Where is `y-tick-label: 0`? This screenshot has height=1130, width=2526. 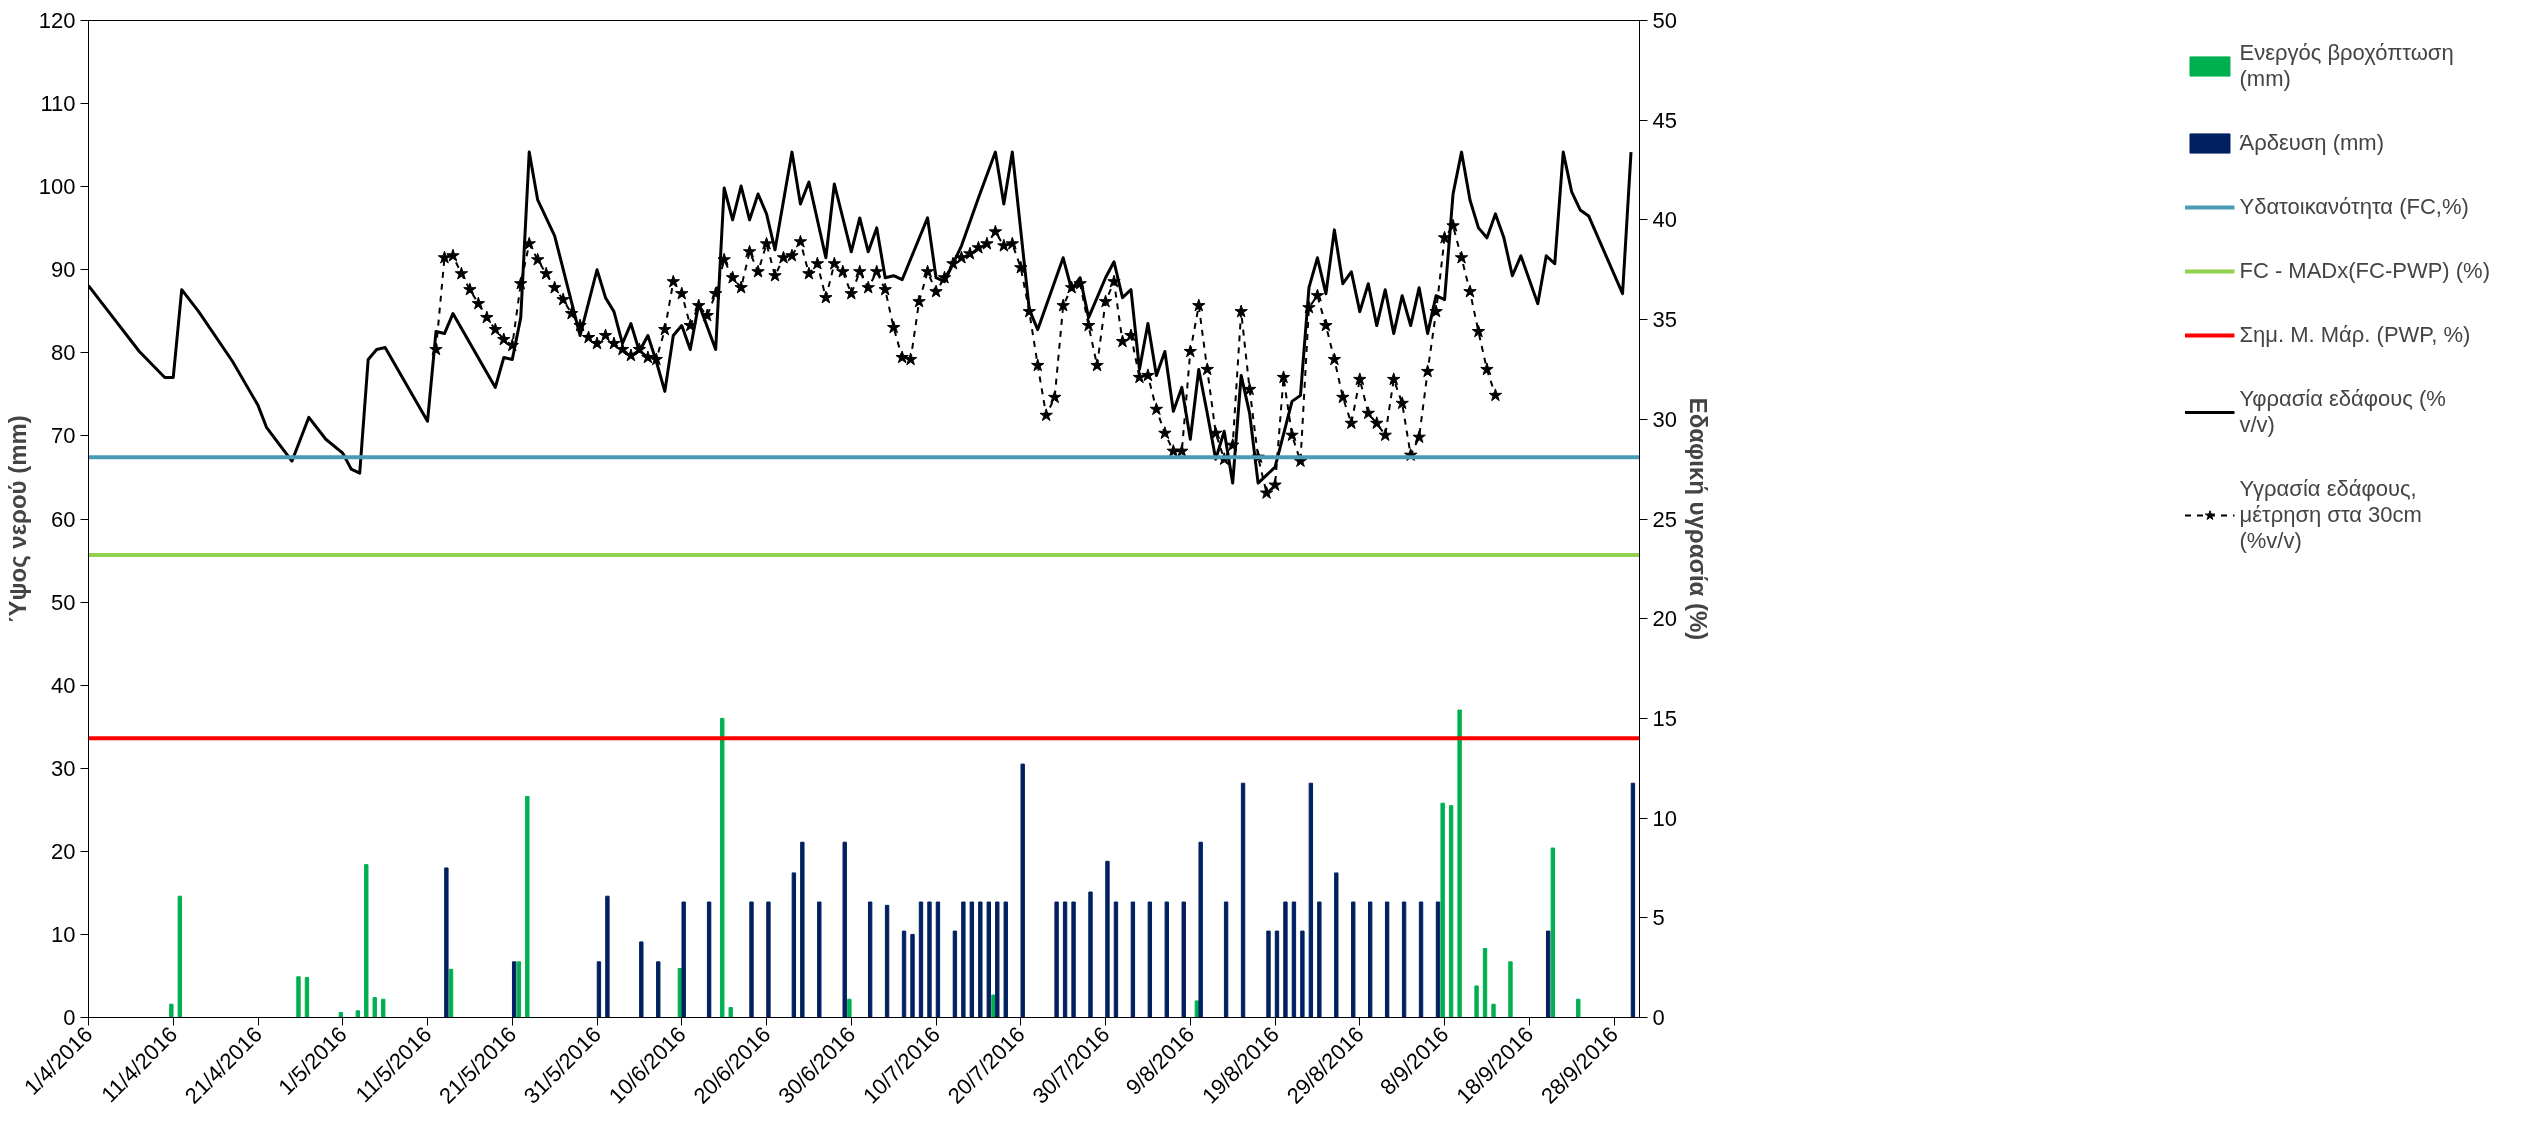
y-tick-label: 0 is located at coordinates (69, 1017).